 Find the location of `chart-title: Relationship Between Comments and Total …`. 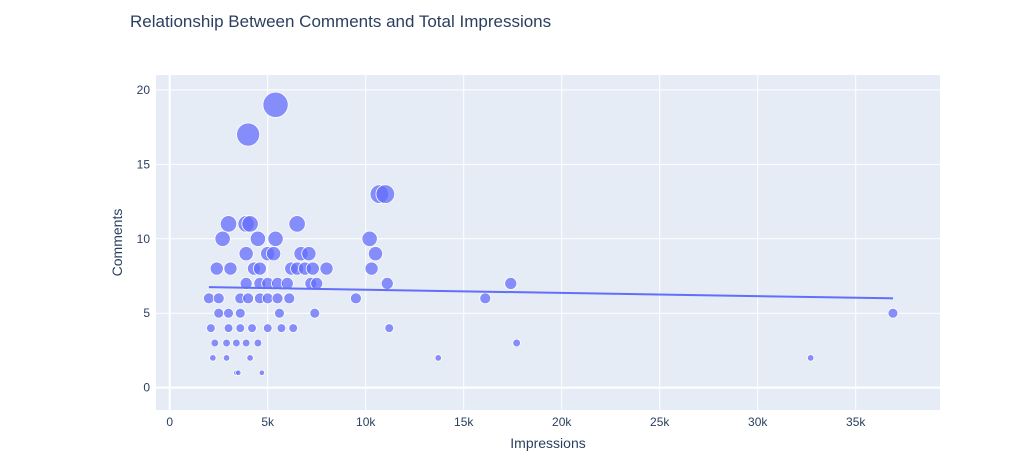

chart-title: Relationship Between Comments and Total … is located at coordinates (341, 21).